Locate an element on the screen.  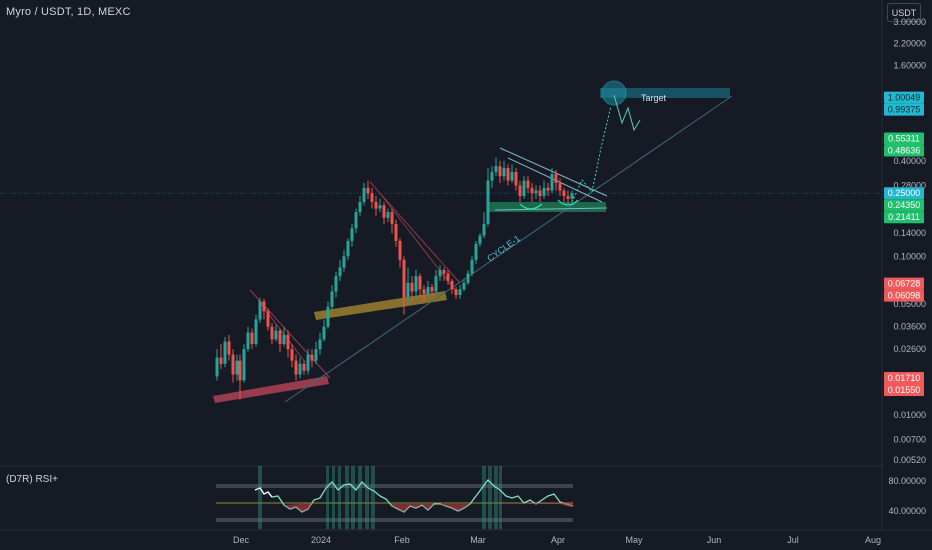
y-tick-label: 0.40000 is located at coordinates (909, 161).